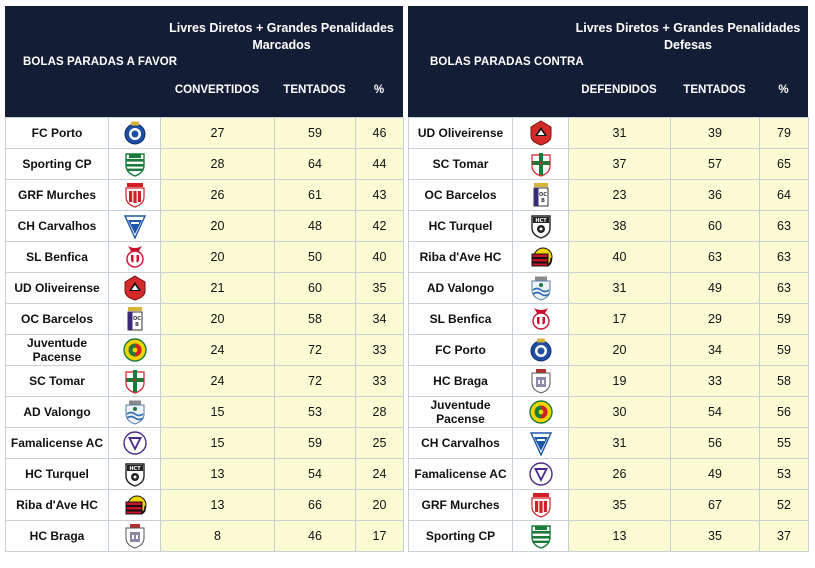 The height and width of the screenshot is (568, 815). I want to click on percent-value: 65, so click(784, 164).